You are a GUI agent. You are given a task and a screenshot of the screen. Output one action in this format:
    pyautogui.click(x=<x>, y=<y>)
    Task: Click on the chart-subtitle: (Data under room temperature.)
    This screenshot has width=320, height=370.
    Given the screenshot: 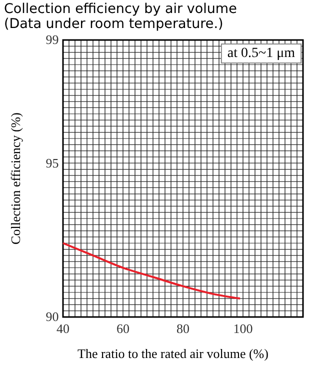 What is the action you would take?
    pyautogui.click(x=114, y=24)
    